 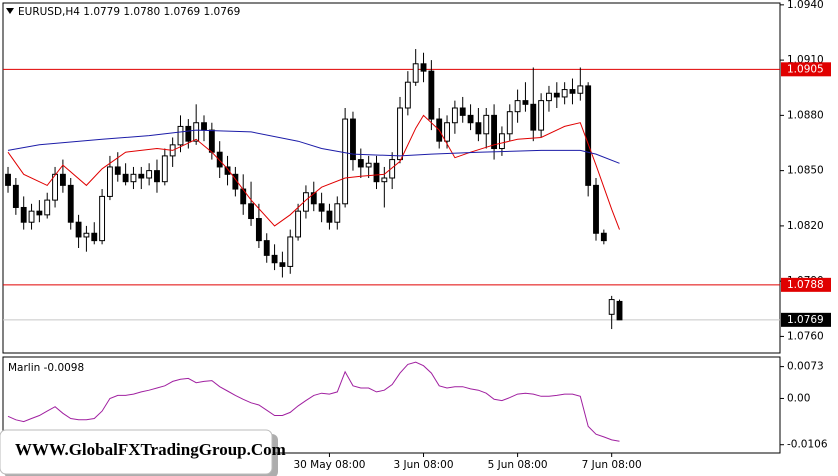 What do you see at coordinates (129, 12) in the screenshot?
I see `chart-header: EURUSD,H4 1.0779 1.0780 1.0769 1.0769` at bounding box center [129, 12].